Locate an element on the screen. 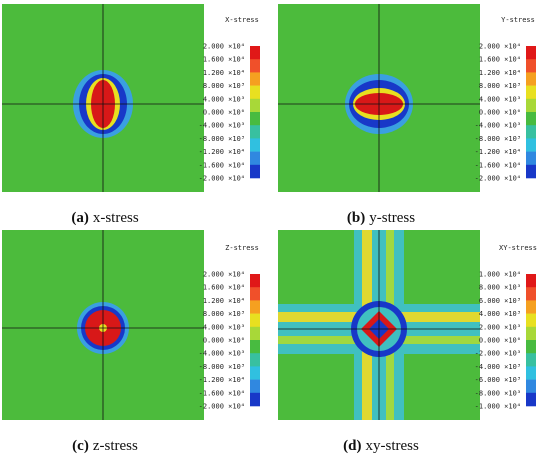 This screenshot has width=550, height=456. caption: (c) z-stress is located at coordinates (105, 446).